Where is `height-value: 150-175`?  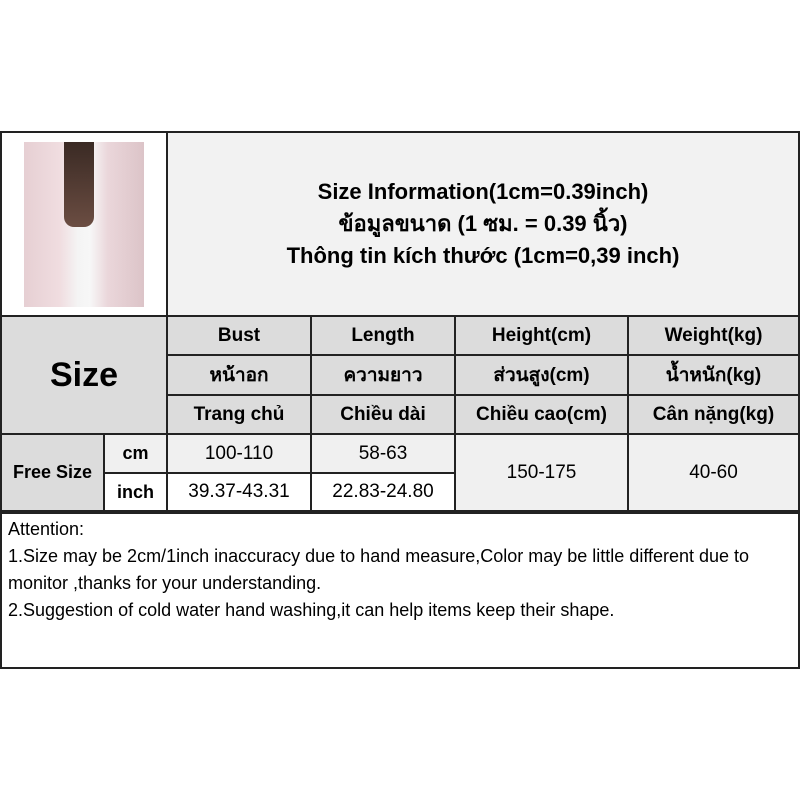 height-value: 150-175 is located at coordinates (541, 472).